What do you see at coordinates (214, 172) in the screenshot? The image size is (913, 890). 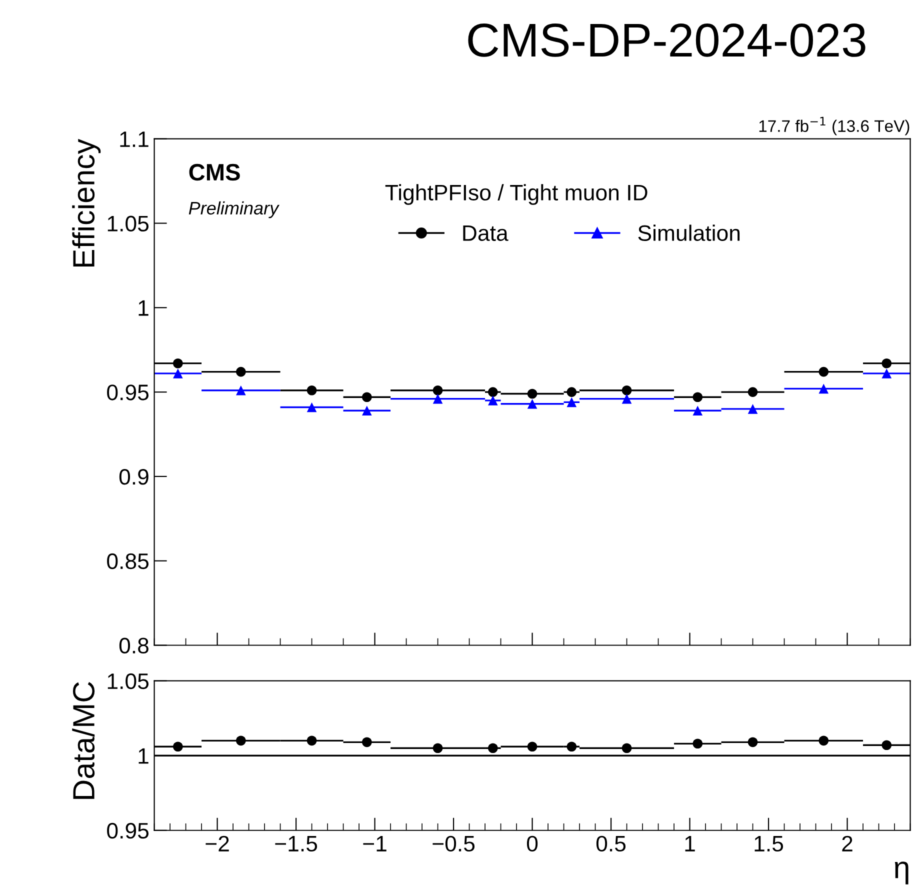 I see `annotation: CMS` at bounding box center [214, 172].